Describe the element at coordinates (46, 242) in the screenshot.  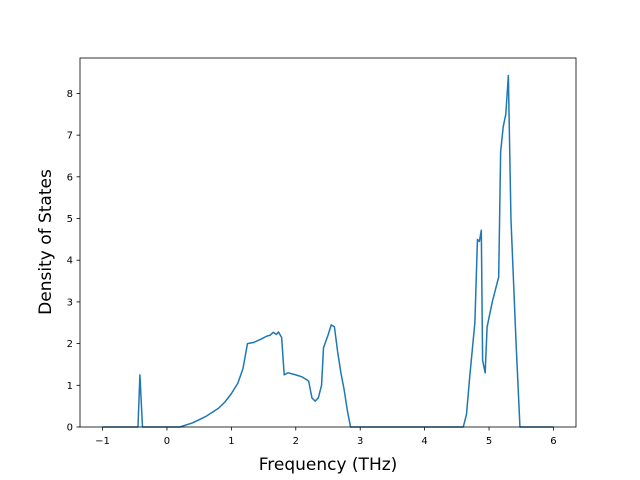
I see `y-axis-label: Density of States` at that location.